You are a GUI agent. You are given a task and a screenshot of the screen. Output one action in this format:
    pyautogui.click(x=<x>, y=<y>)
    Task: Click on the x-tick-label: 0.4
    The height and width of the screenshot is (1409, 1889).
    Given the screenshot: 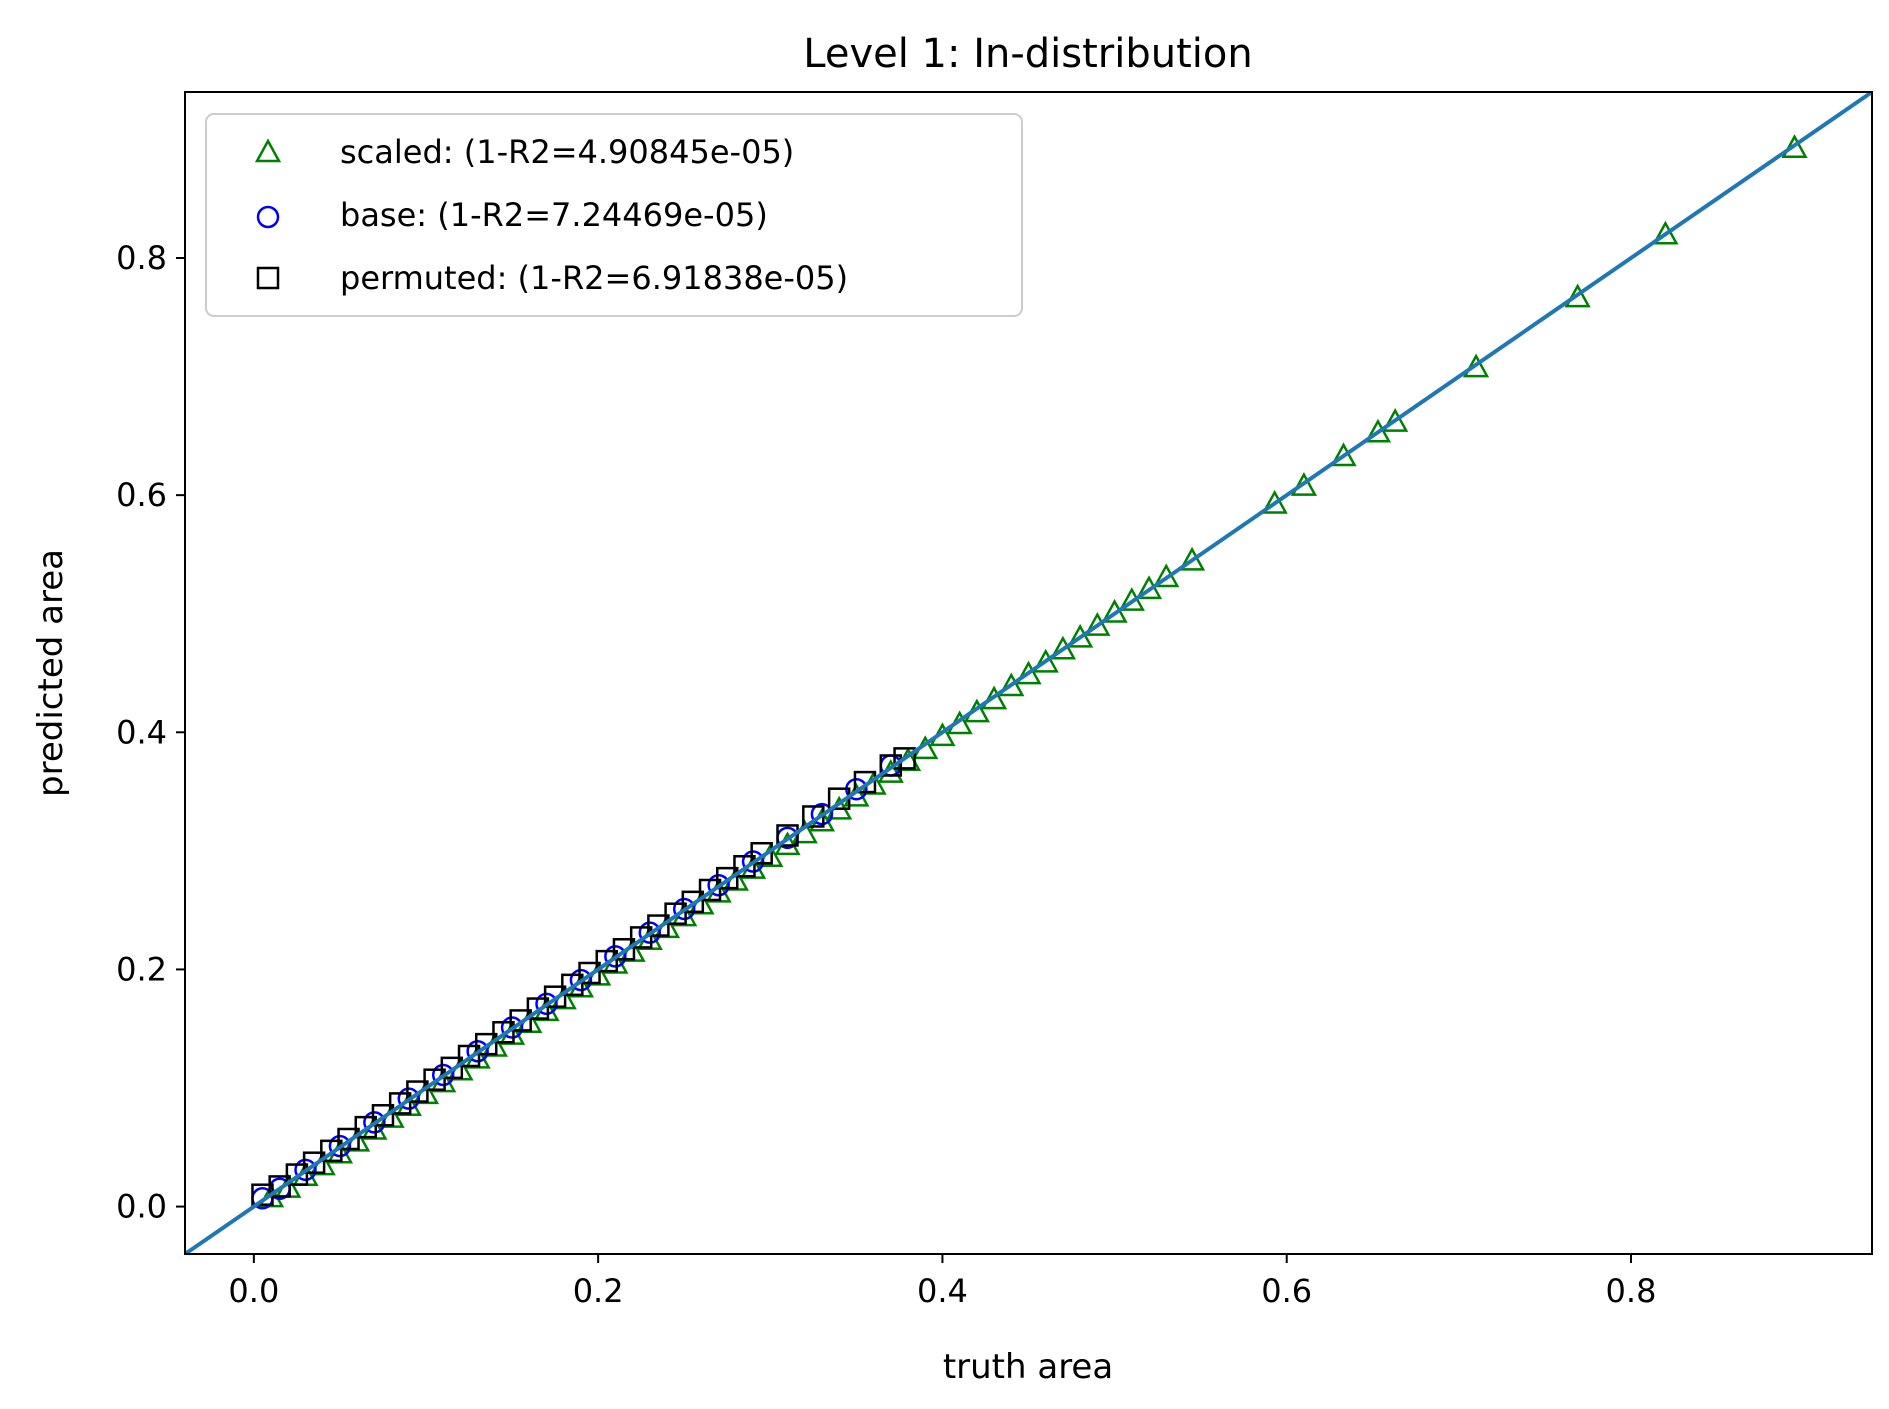 What is the action you would take?
    pyautogui.click(x=942, y=1291)
    